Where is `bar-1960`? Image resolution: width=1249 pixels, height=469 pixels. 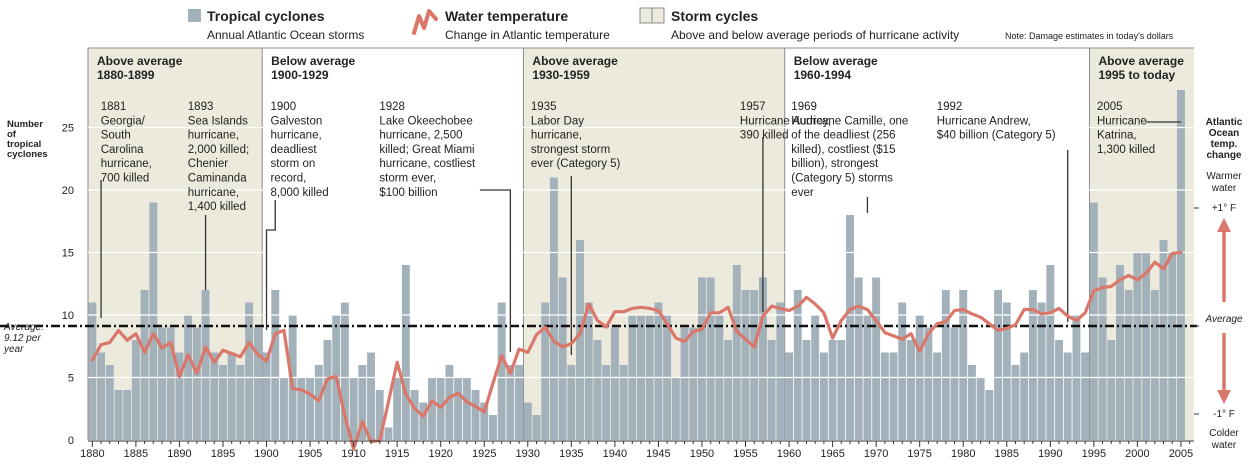 bar-1960 is located at coordinates (789, 396).